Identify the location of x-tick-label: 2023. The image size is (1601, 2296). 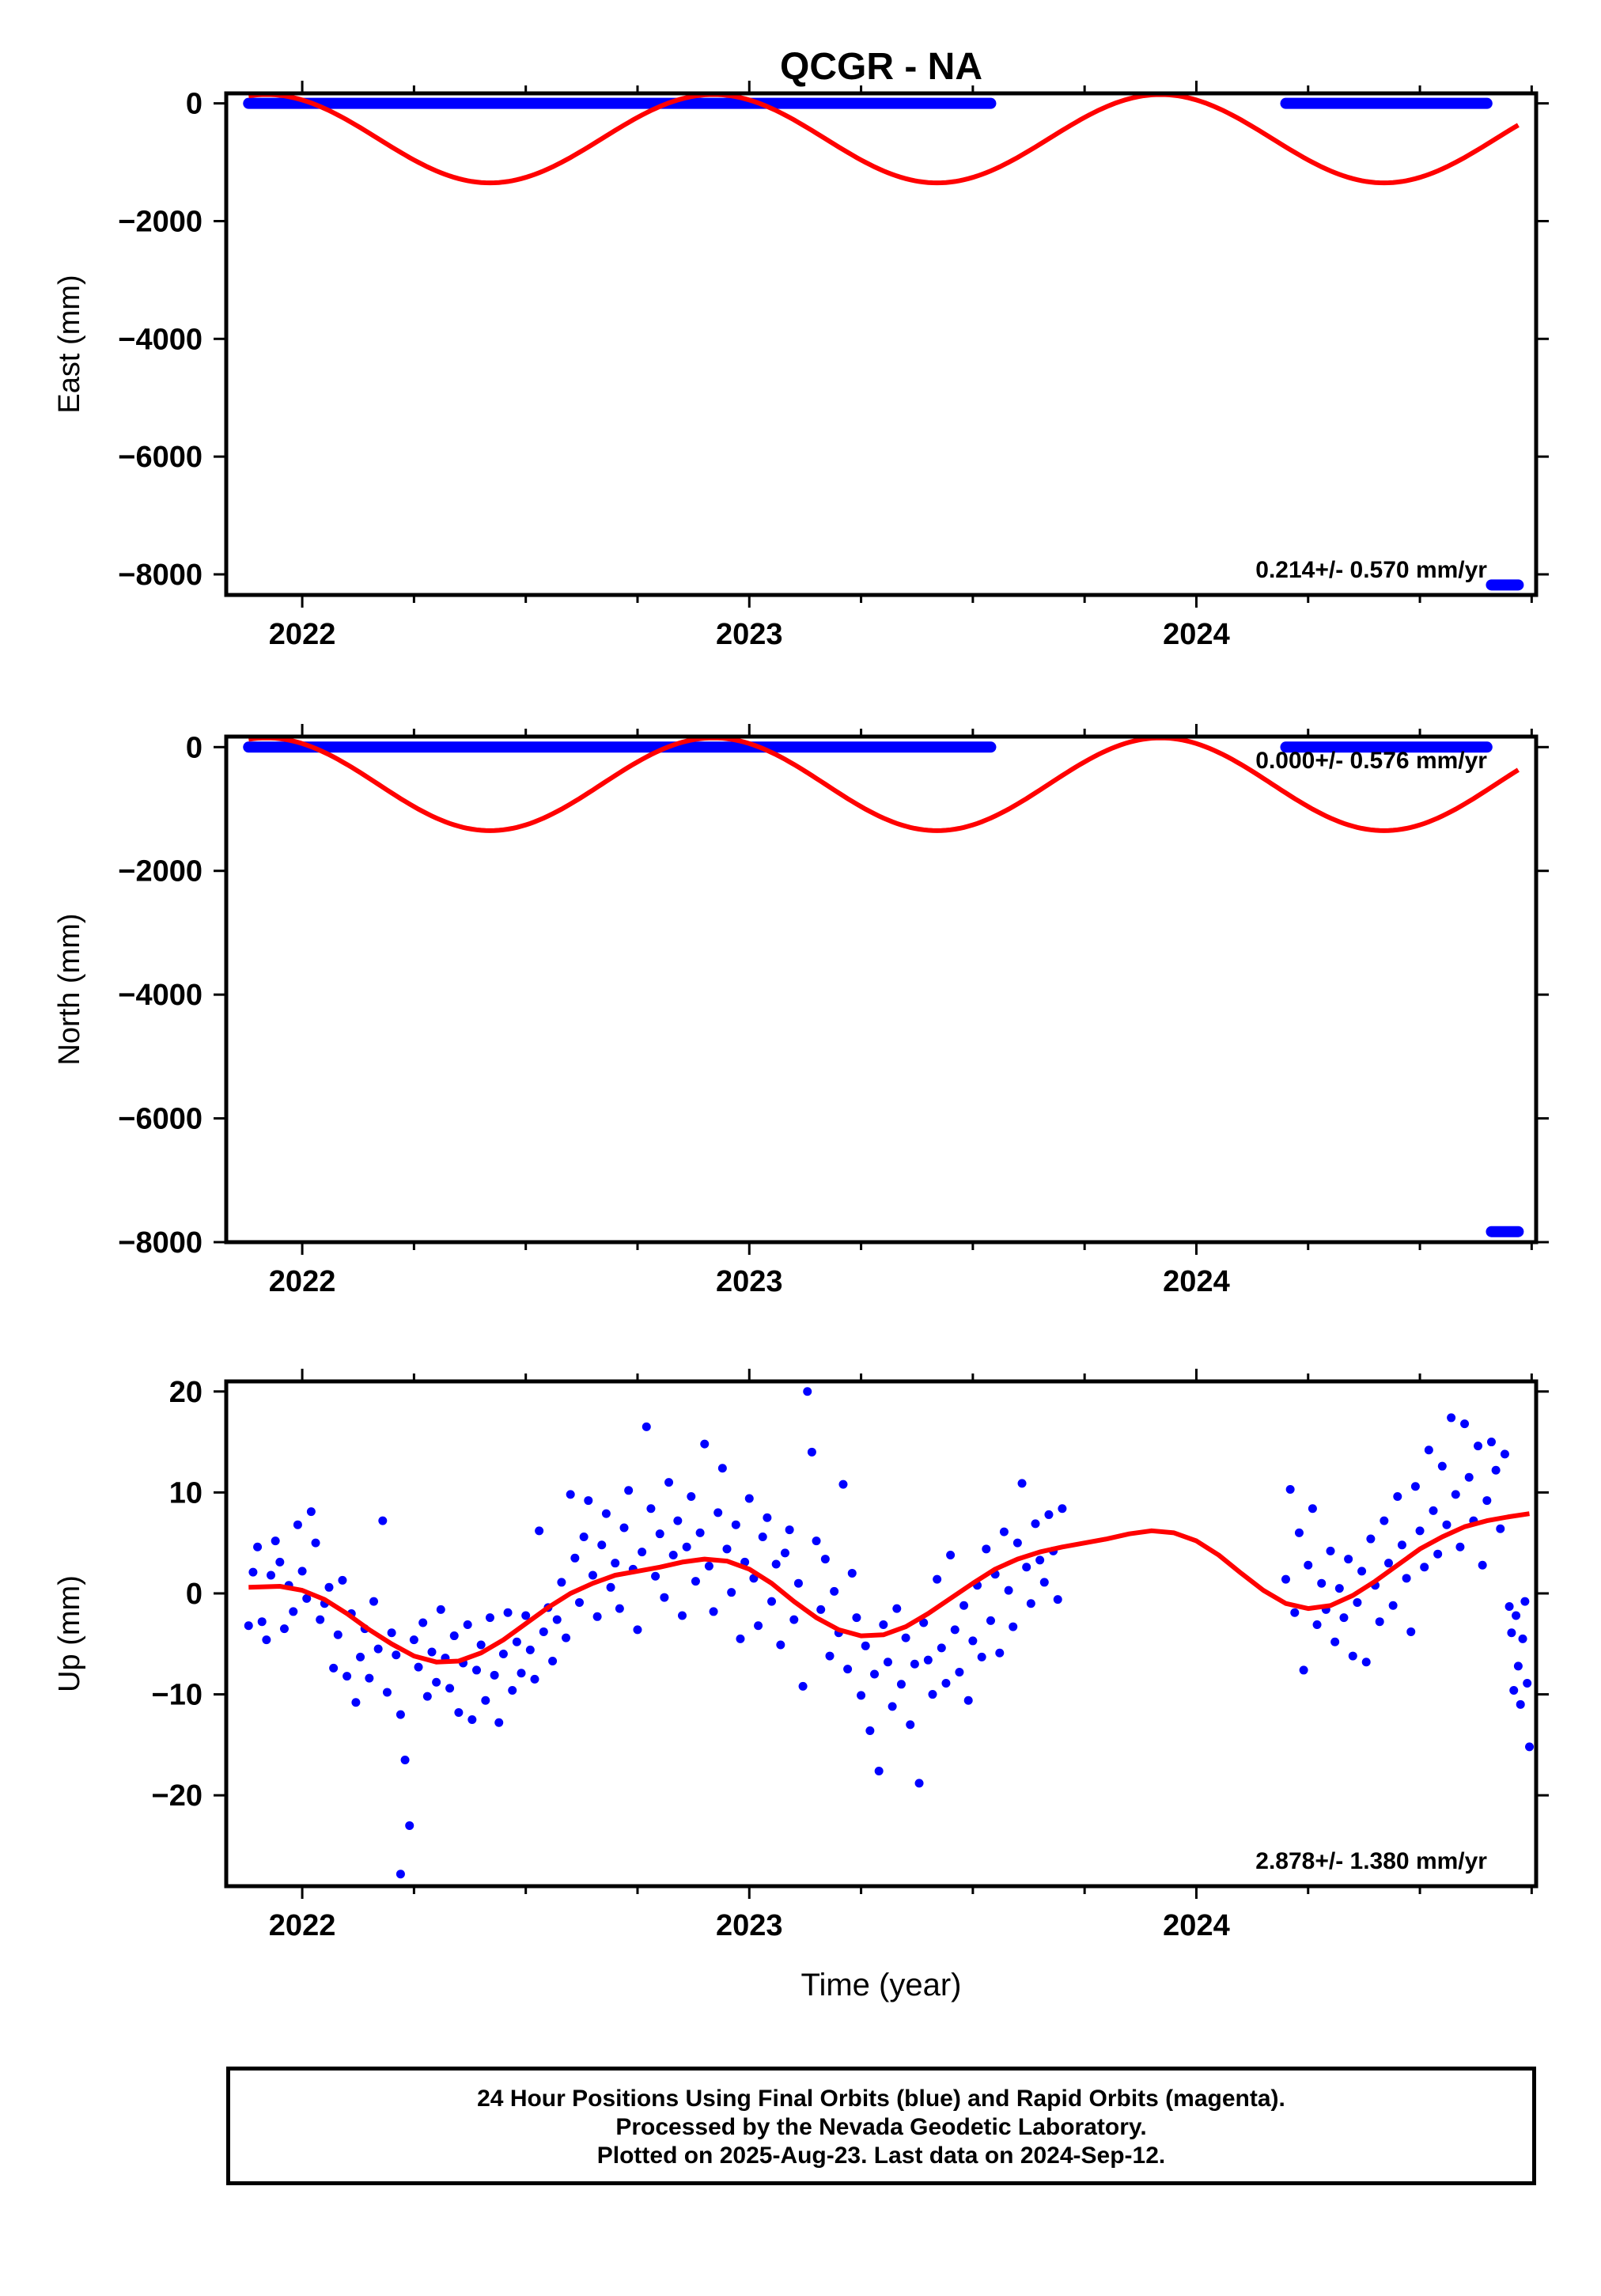
(749, 1926).